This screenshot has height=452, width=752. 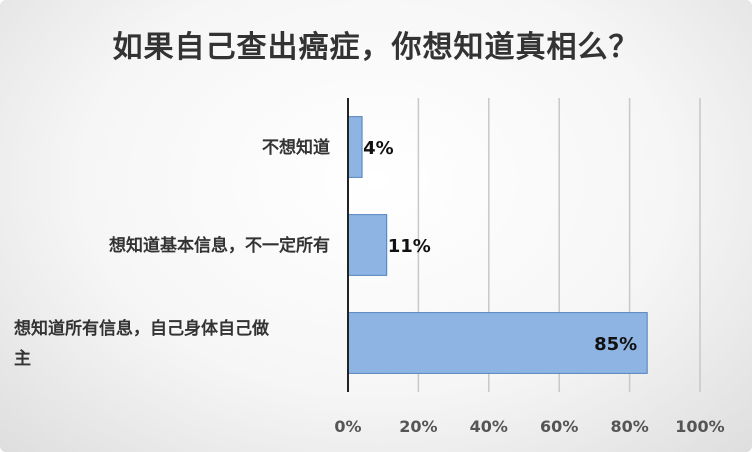 What do you see at coordinates (489, 426) in the screenshot?
I see `x-tick-label: 40%` at bounding box center [489, 426].